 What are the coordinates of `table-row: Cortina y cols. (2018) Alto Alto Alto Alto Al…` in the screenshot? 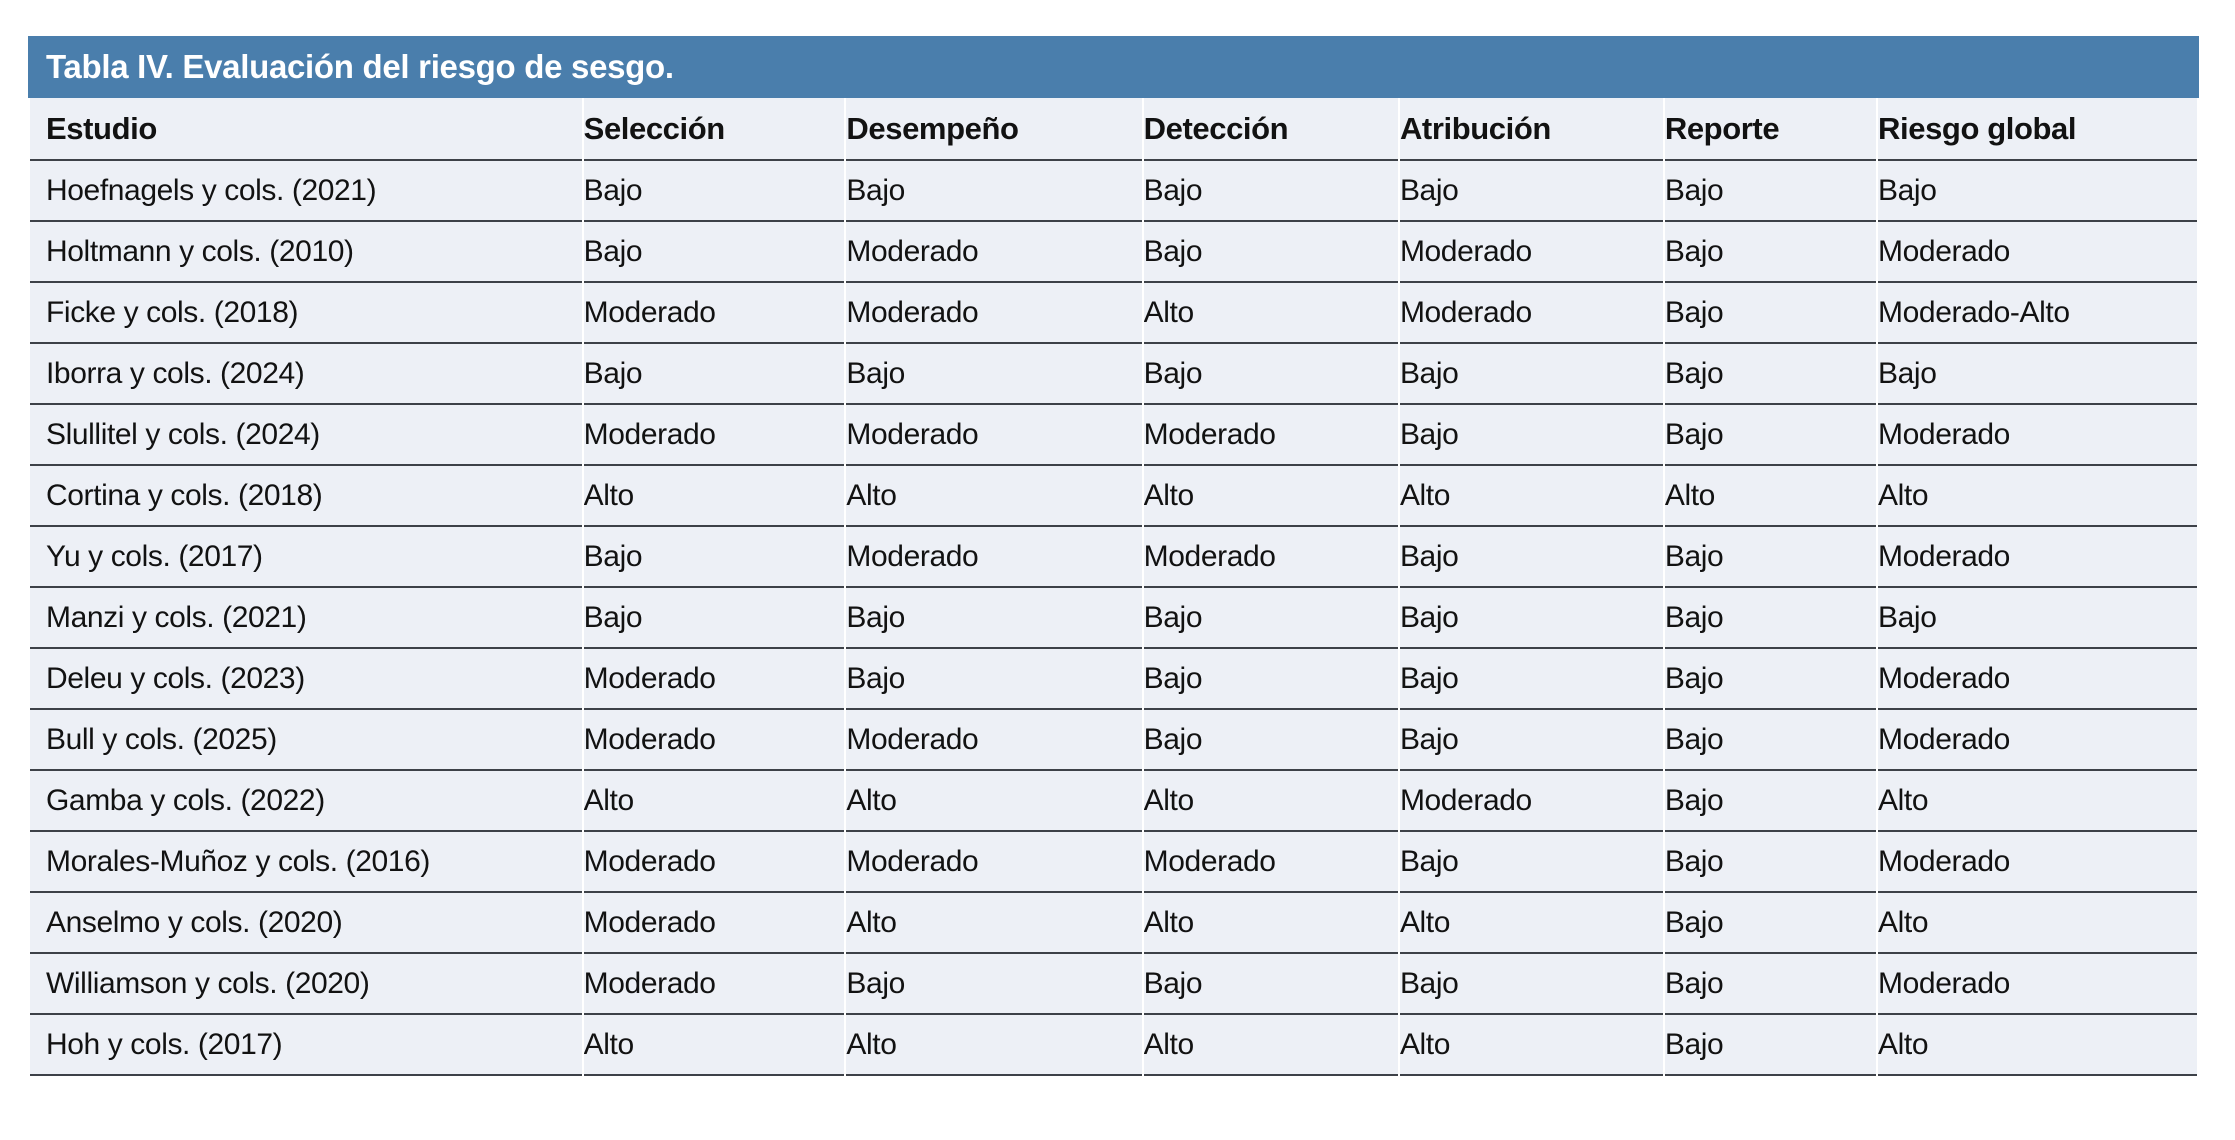 It's located at (1113, 496).